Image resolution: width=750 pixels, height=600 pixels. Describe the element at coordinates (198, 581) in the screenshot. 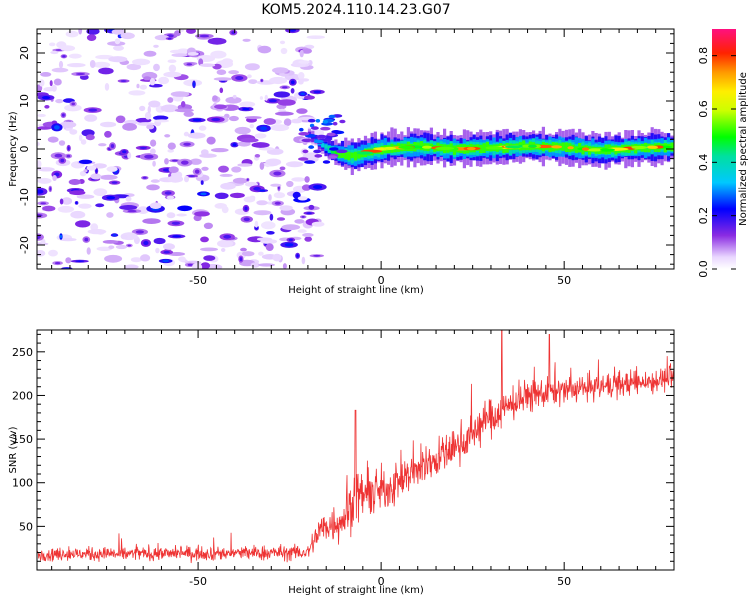

I see `x-tick-label: -50` at that location.